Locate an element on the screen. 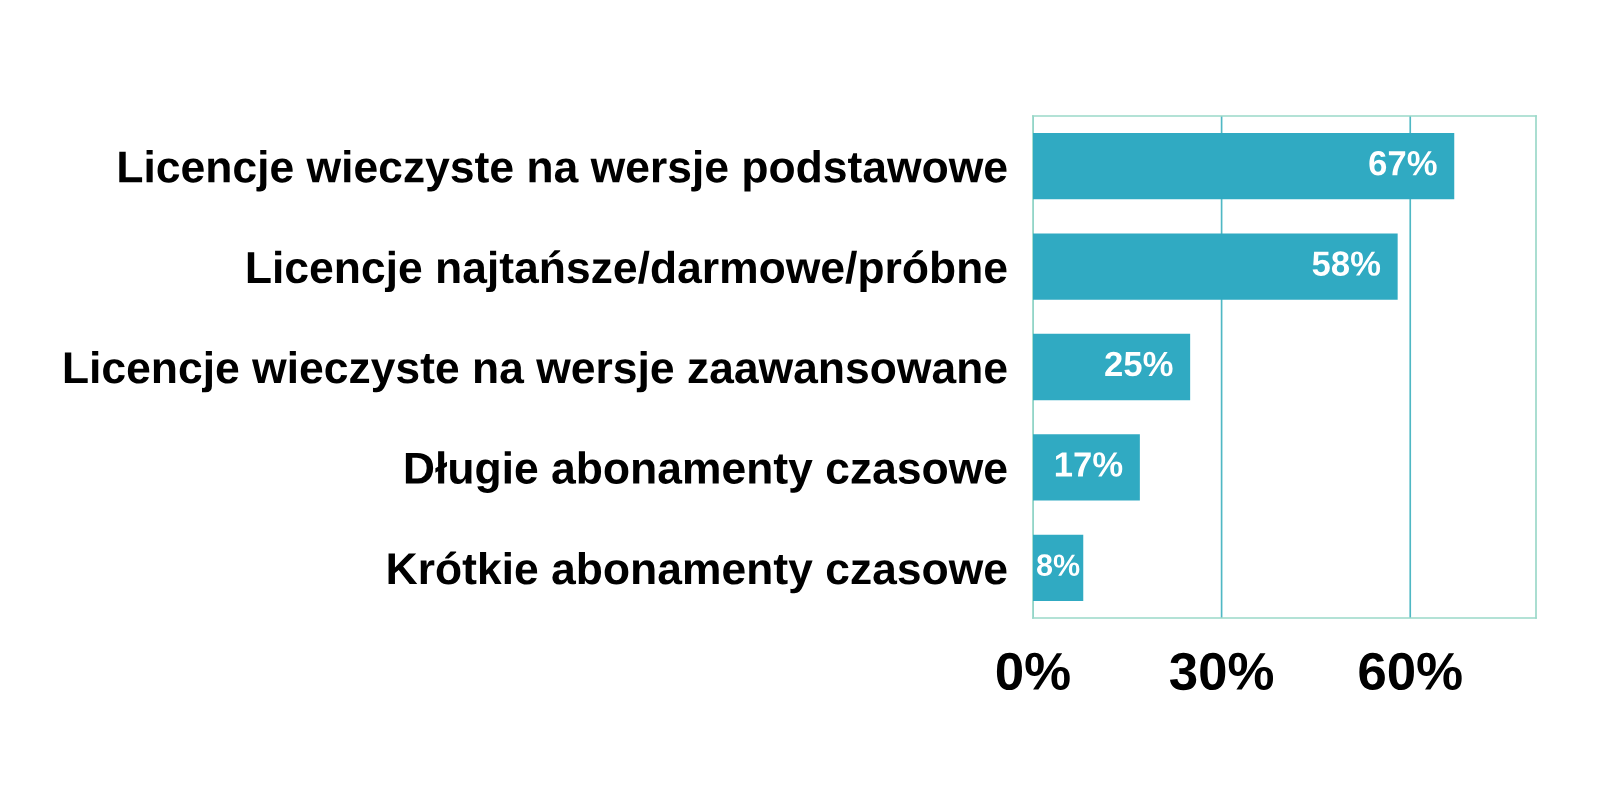  x-tick-label: 0% is located at coordinates (1033, 671).